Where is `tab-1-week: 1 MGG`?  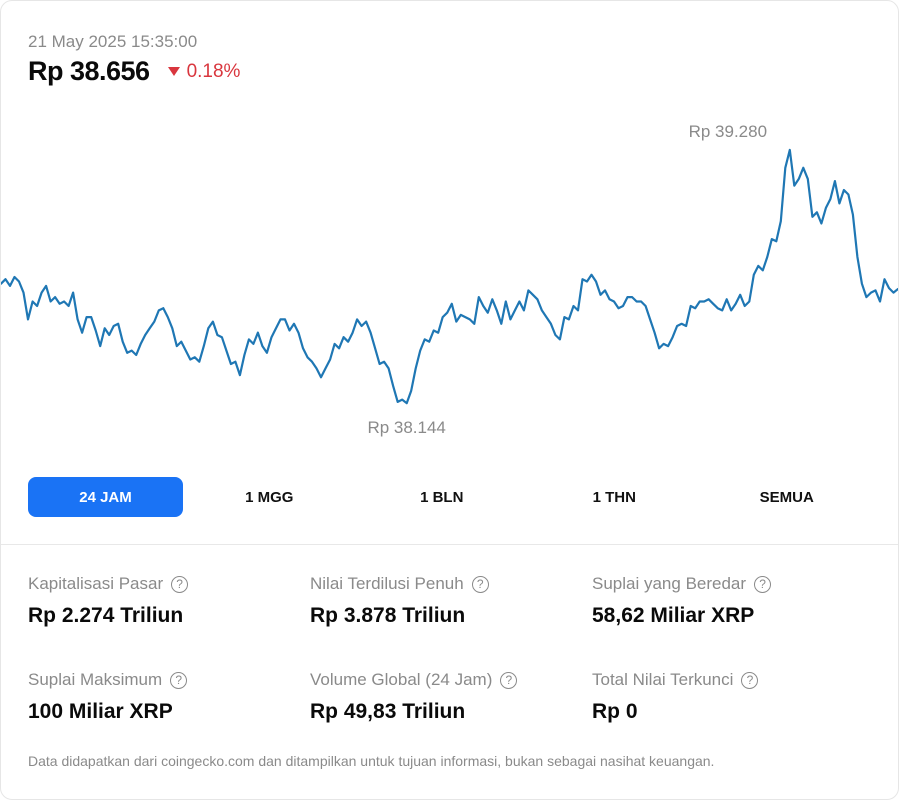 tab-1-week: 1 MGG is located at coordinates (269, 497).